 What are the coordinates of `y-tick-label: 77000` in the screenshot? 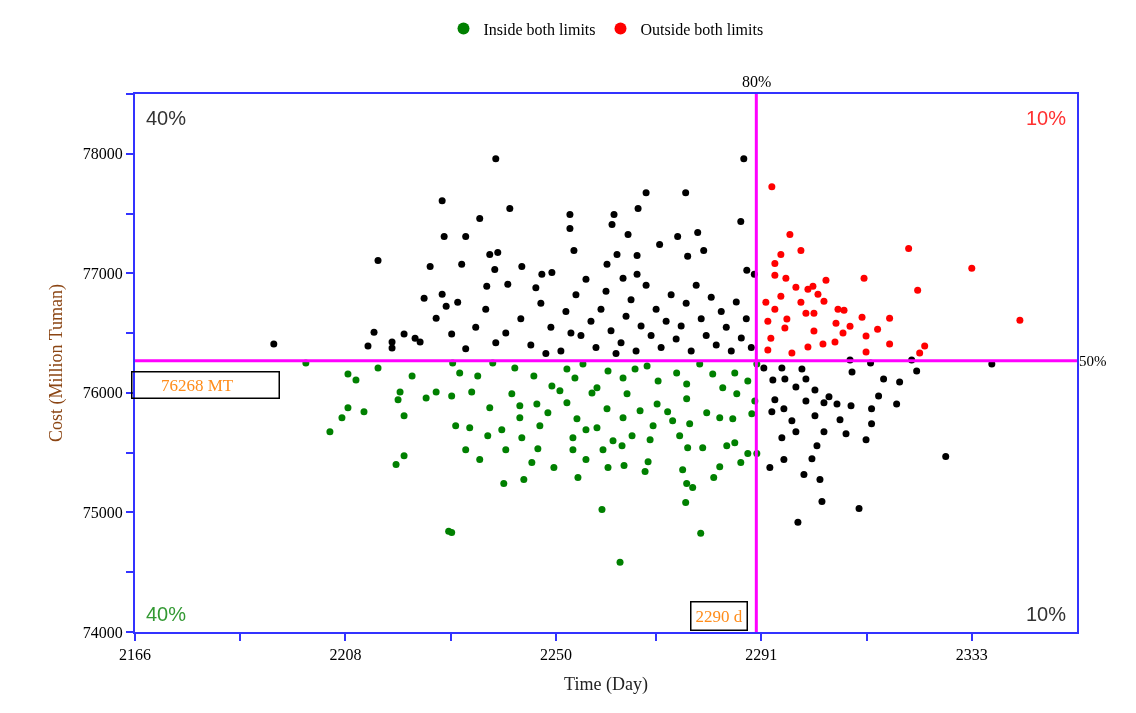 It's located at (102, 273).